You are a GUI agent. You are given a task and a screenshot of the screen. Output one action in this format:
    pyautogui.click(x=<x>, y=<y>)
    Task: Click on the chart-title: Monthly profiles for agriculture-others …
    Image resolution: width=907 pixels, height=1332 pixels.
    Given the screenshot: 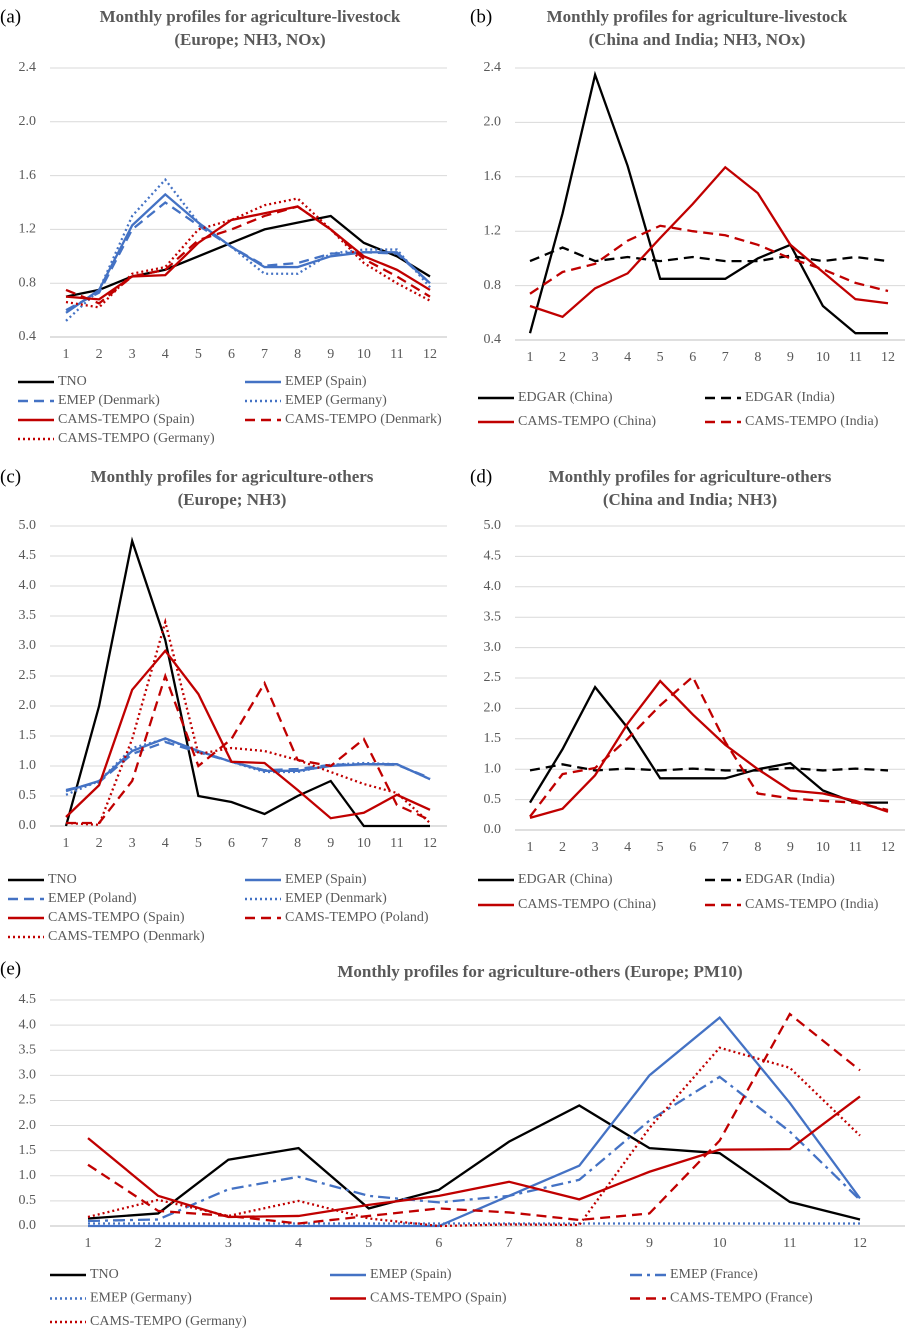 What is the action you would take?
    pyautogui.click(x=539, y=971)
    